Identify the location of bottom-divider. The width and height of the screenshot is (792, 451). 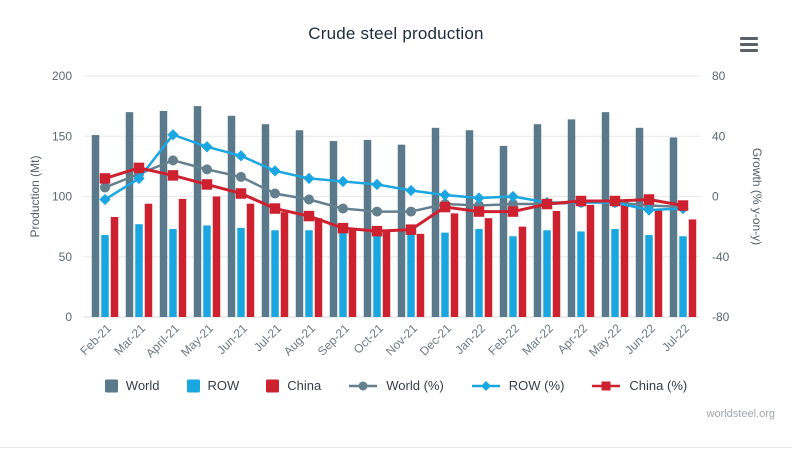
(396, 447).